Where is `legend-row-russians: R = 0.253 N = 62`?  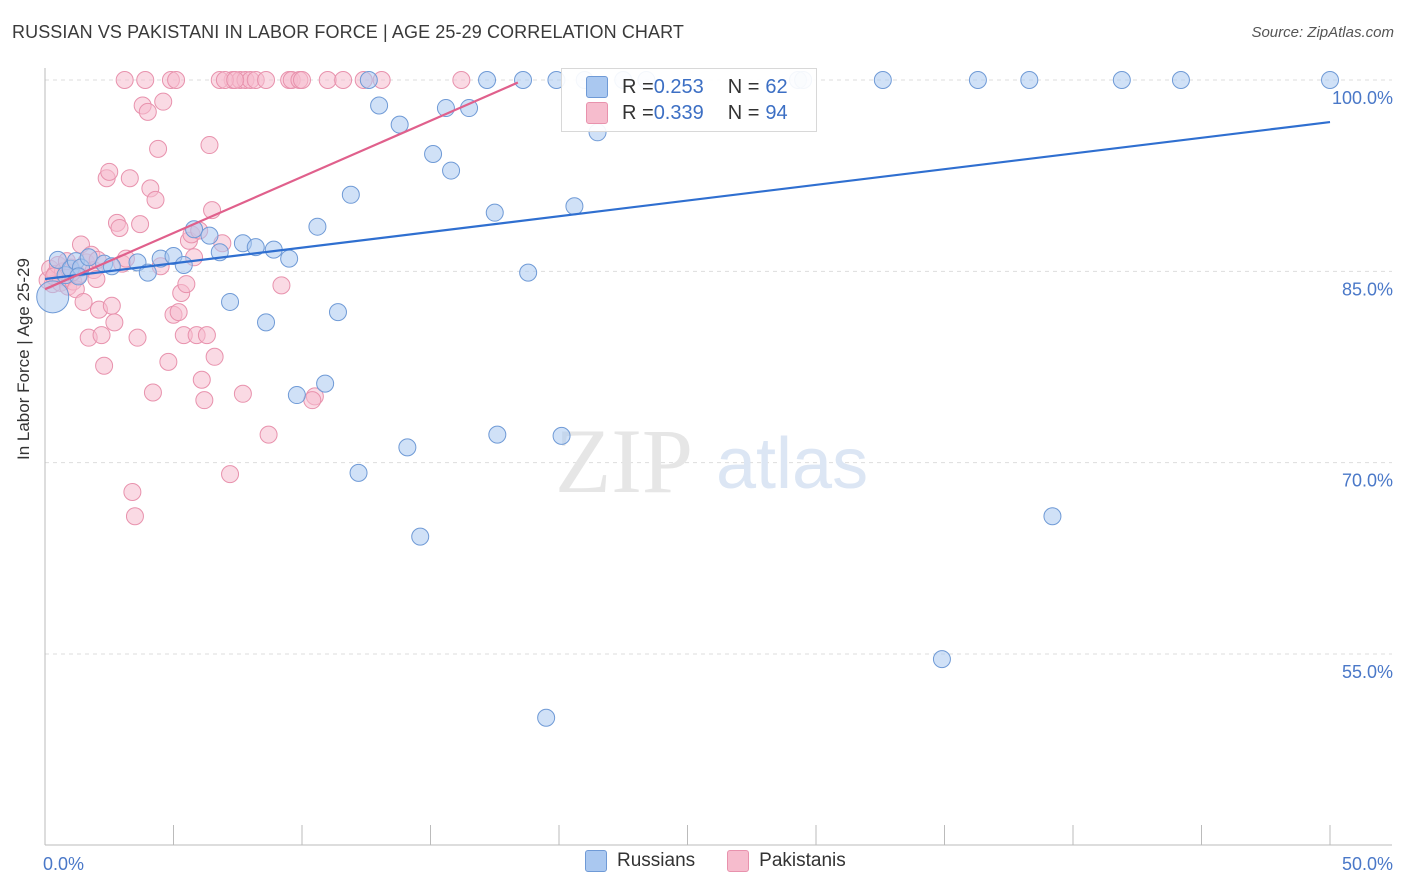
legend-row-russians: R = 0.253 N = 62 is located at coordinates (687, 87).